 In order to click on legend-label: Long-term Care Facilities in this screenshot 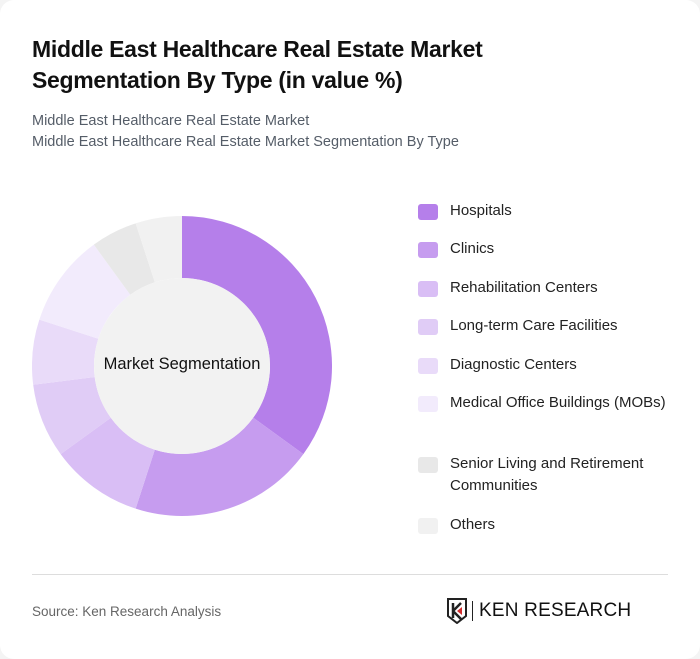, I will do `click(534, 325)`.